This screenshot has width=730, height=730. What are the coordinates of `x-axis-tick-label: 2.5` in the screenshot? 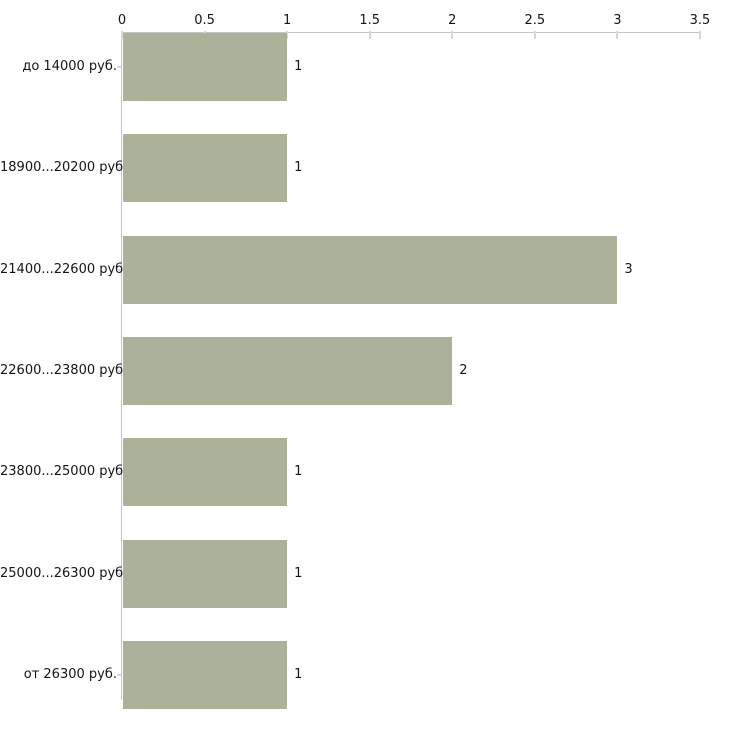 It's located at (535, 20).